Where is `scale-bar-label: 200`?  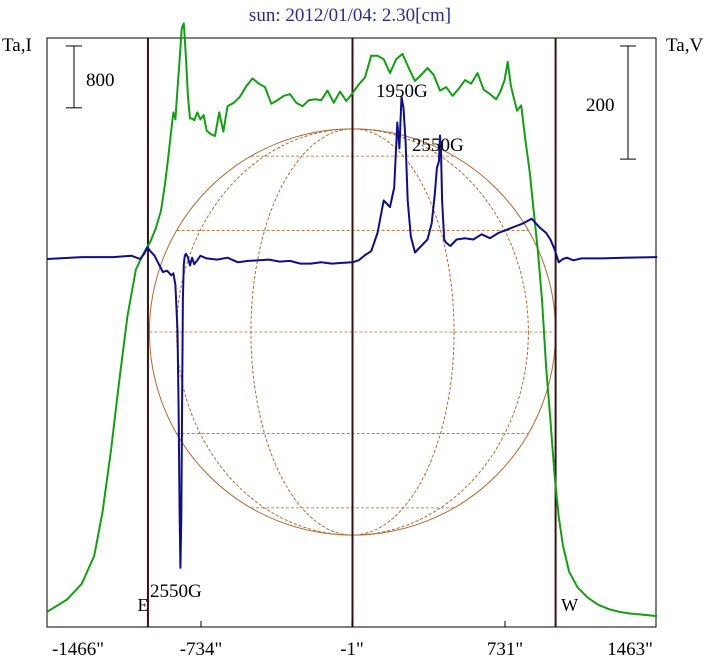
scale-bar-label: 200 is located at coordinates (600, 105).